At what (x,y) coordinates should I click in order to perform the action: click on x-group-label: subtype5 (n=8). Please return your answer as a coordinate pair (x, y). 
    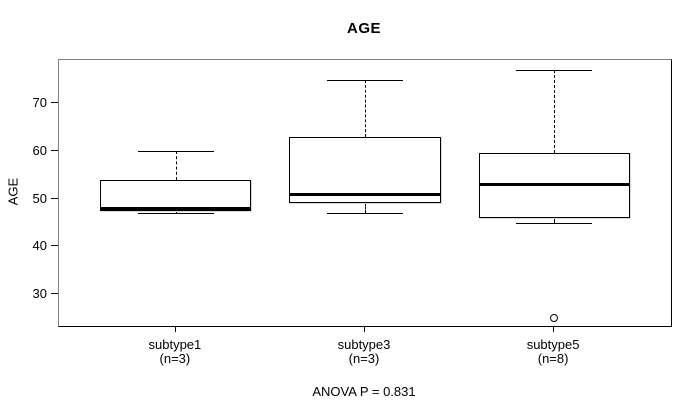
    Looking at the image, I should click on (553, 352).